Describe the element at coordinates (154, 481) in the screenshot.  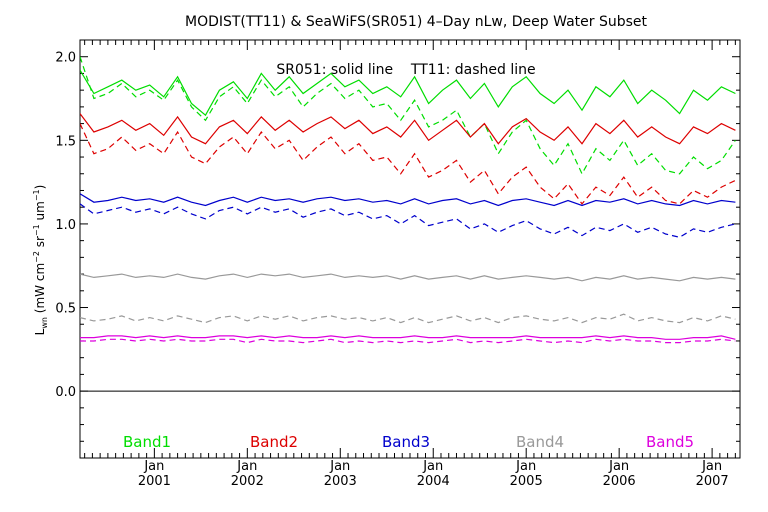
I see `x-tick-year-label: 2001` at that location.